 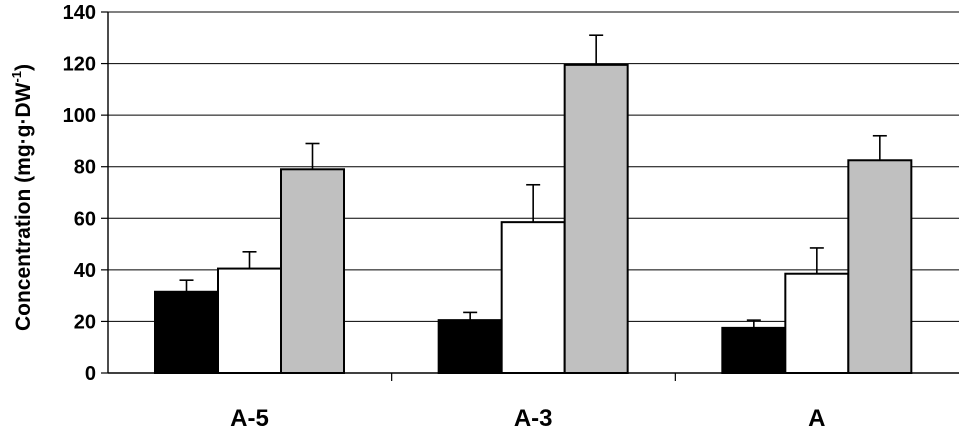 I want to click on y-tick-label: 0, so click(x=90, y=374).